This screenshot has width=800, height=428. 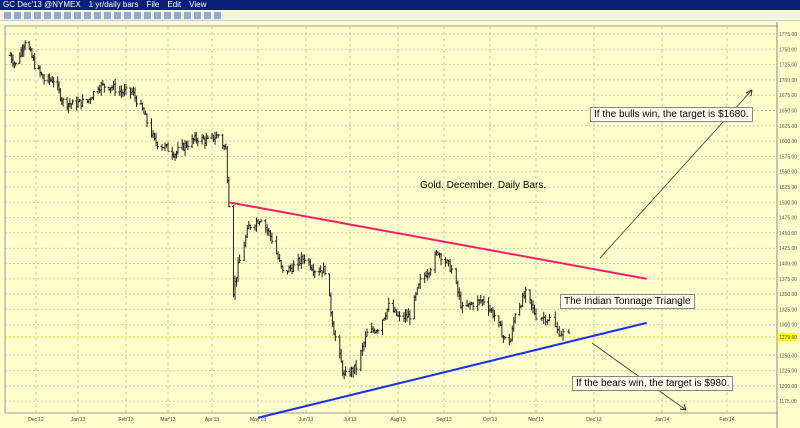 I want to click on x-tick-label: Sep'13, so click(x=444, y=420).